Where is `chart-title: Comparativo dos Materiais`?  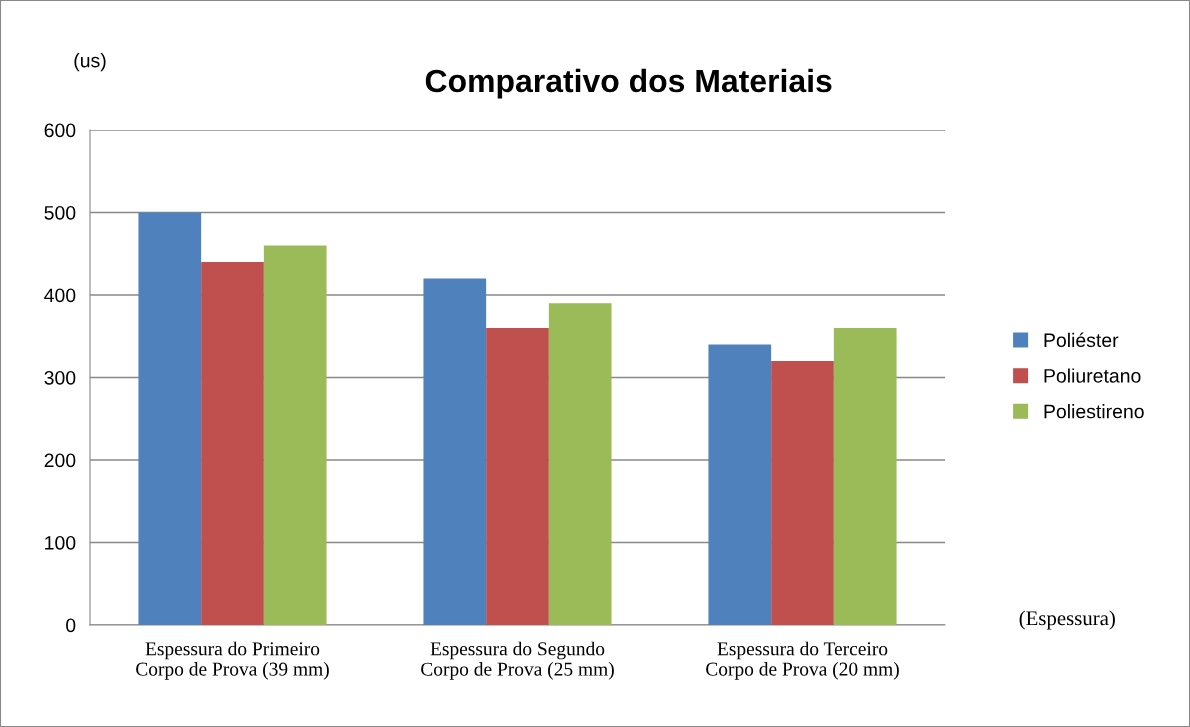 chart-title: Comparativo dos Materiais is located at coordinates (628, 83).